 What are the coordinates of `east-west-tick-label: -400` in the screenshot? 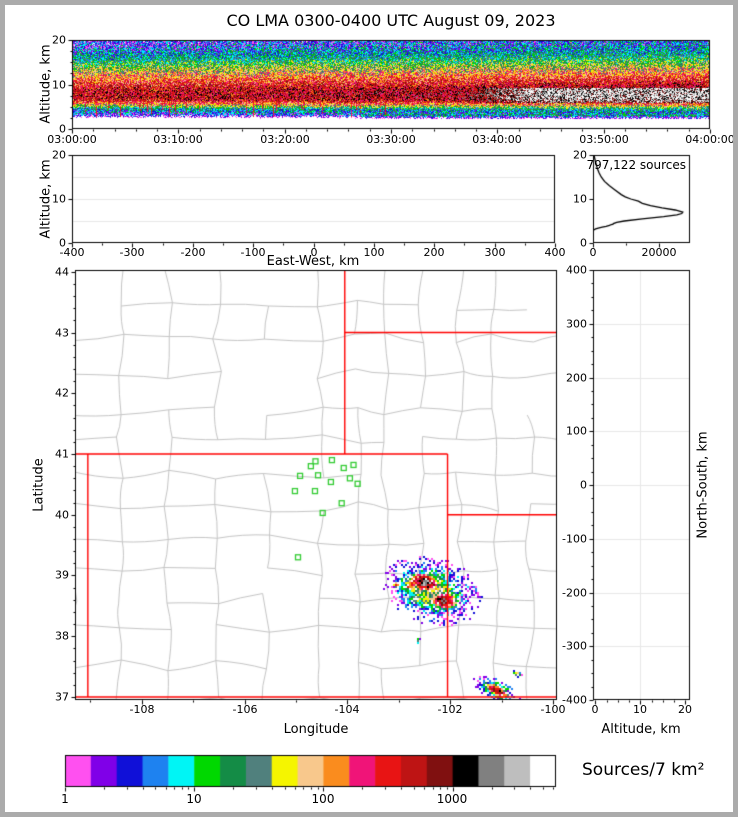 It's located at (72, 252).